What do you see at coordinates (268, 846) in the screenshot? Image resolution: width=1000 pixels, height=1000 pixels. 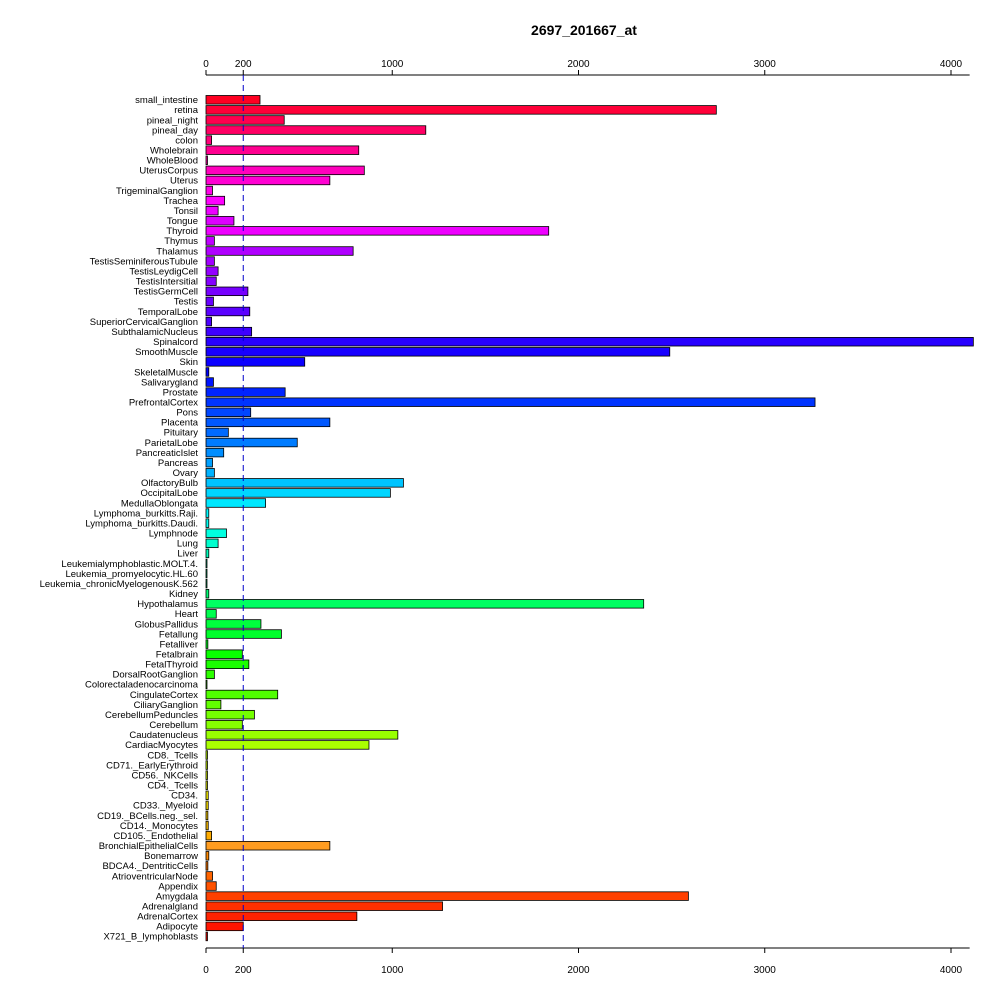 I see `bar-BronchialEpithelialCells` at bounding box center [268, 846].